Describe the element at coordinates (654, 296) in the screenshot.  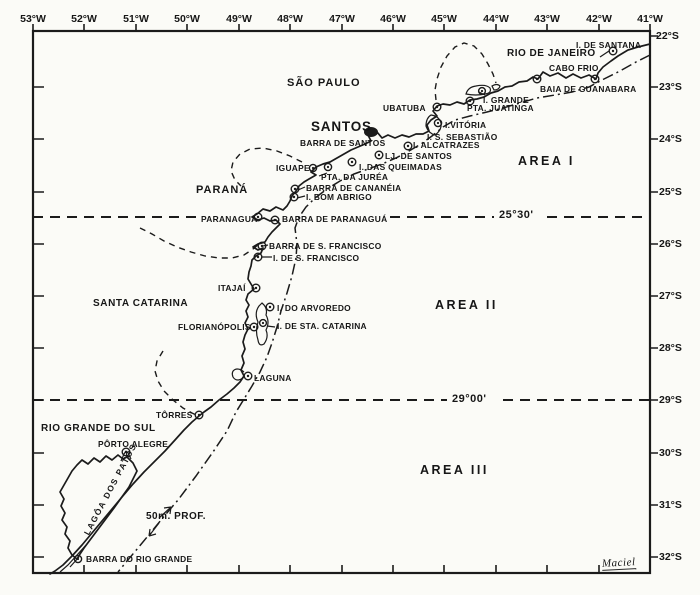
I see `right-axis-ticks` at that location.